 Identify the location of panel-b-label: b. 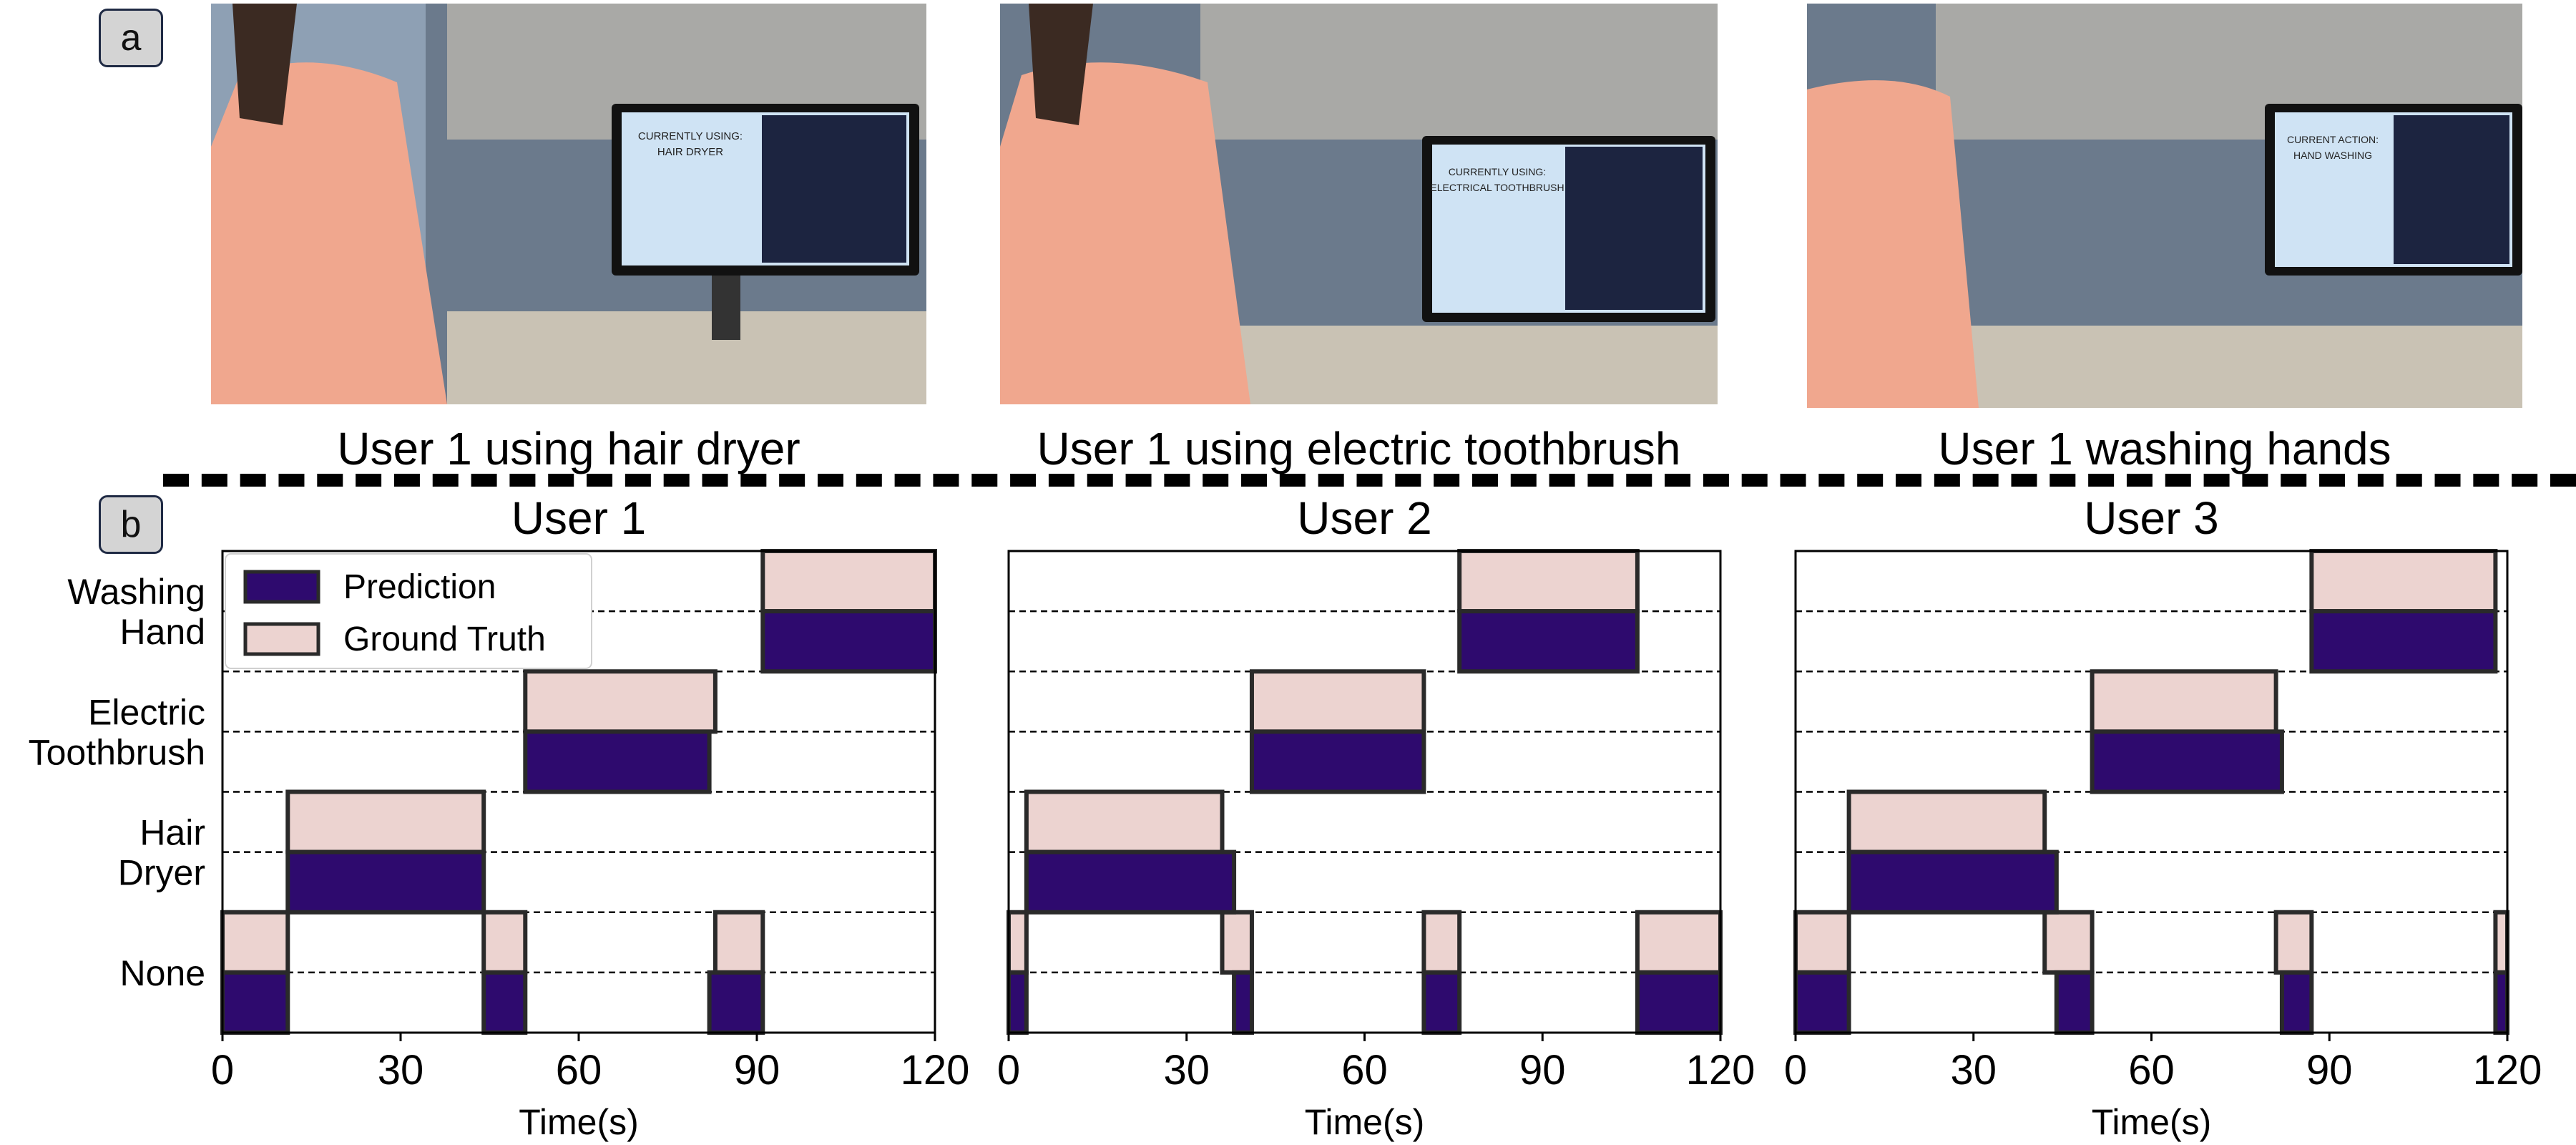
(131, 524).